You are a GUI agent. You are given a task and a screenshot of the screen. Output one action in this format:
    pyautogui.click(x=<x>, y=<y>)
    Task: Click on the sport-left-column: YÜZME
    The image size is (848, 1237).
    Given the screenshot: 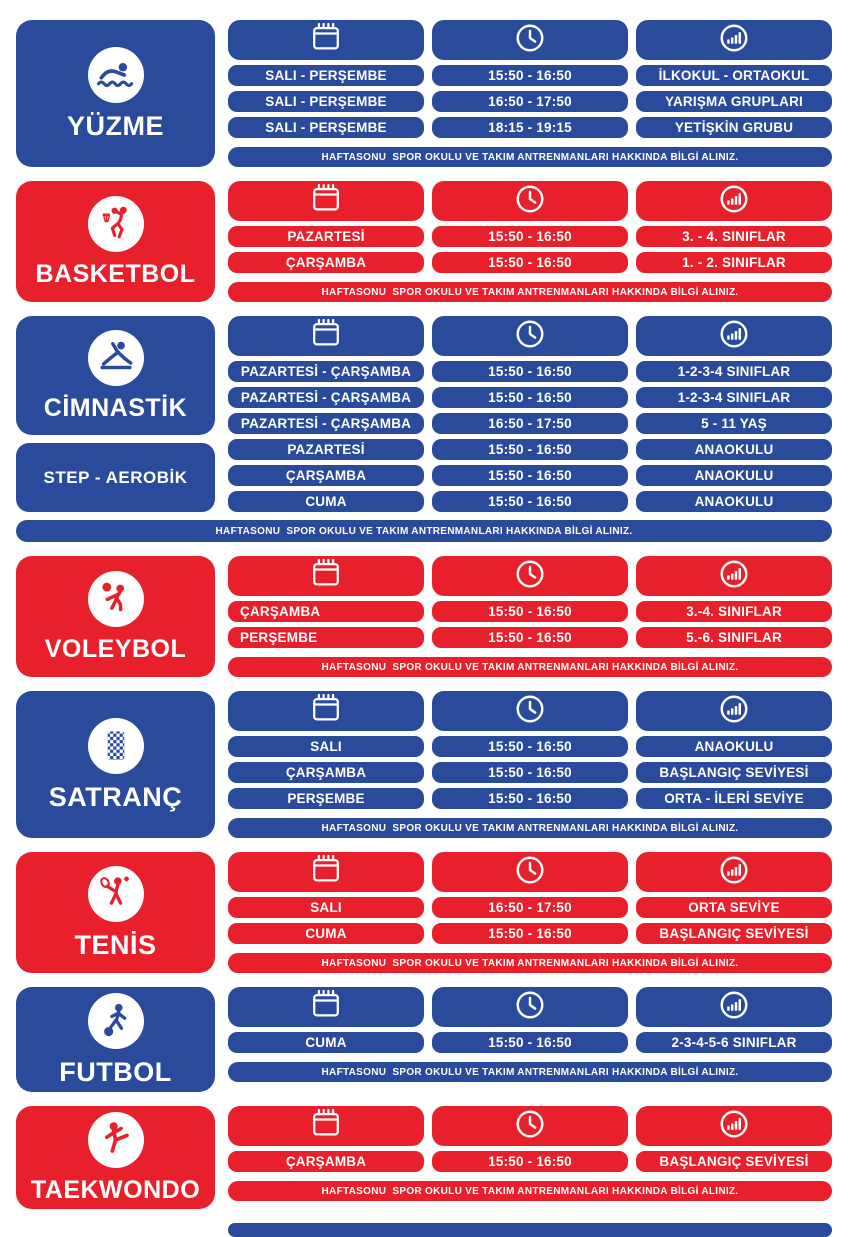 What is the action you would take?
    pyautogui.click(x=115, y=93)
    